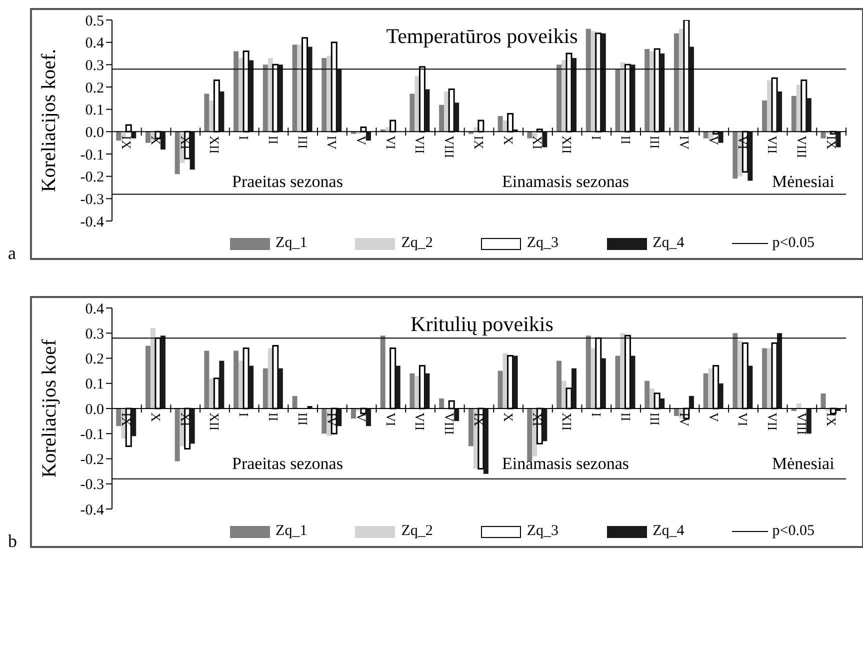  What do you see at coordinates (538, 143) in the screenshot?
I see `x-tick-label: XI` at bounding box center [538, 143].